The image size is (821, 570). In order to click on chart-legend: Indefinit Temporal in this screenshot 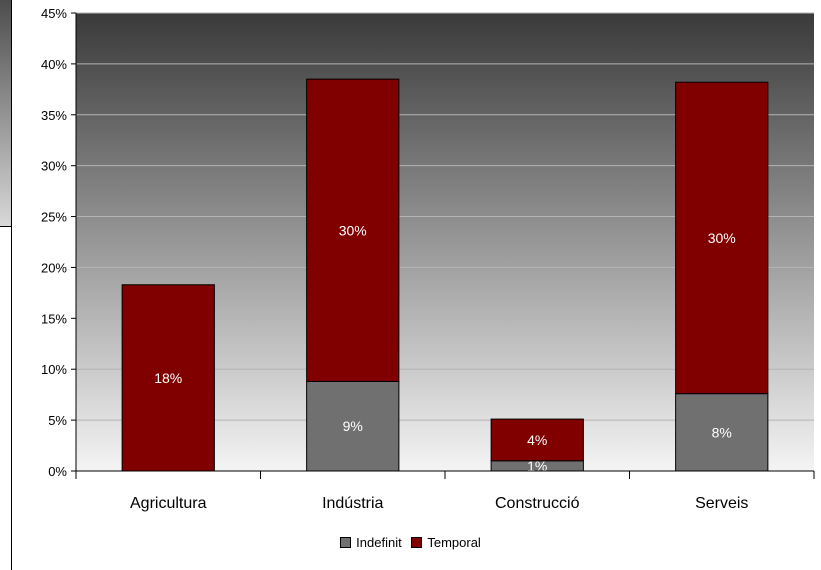, I will do `click(410, 543)`.